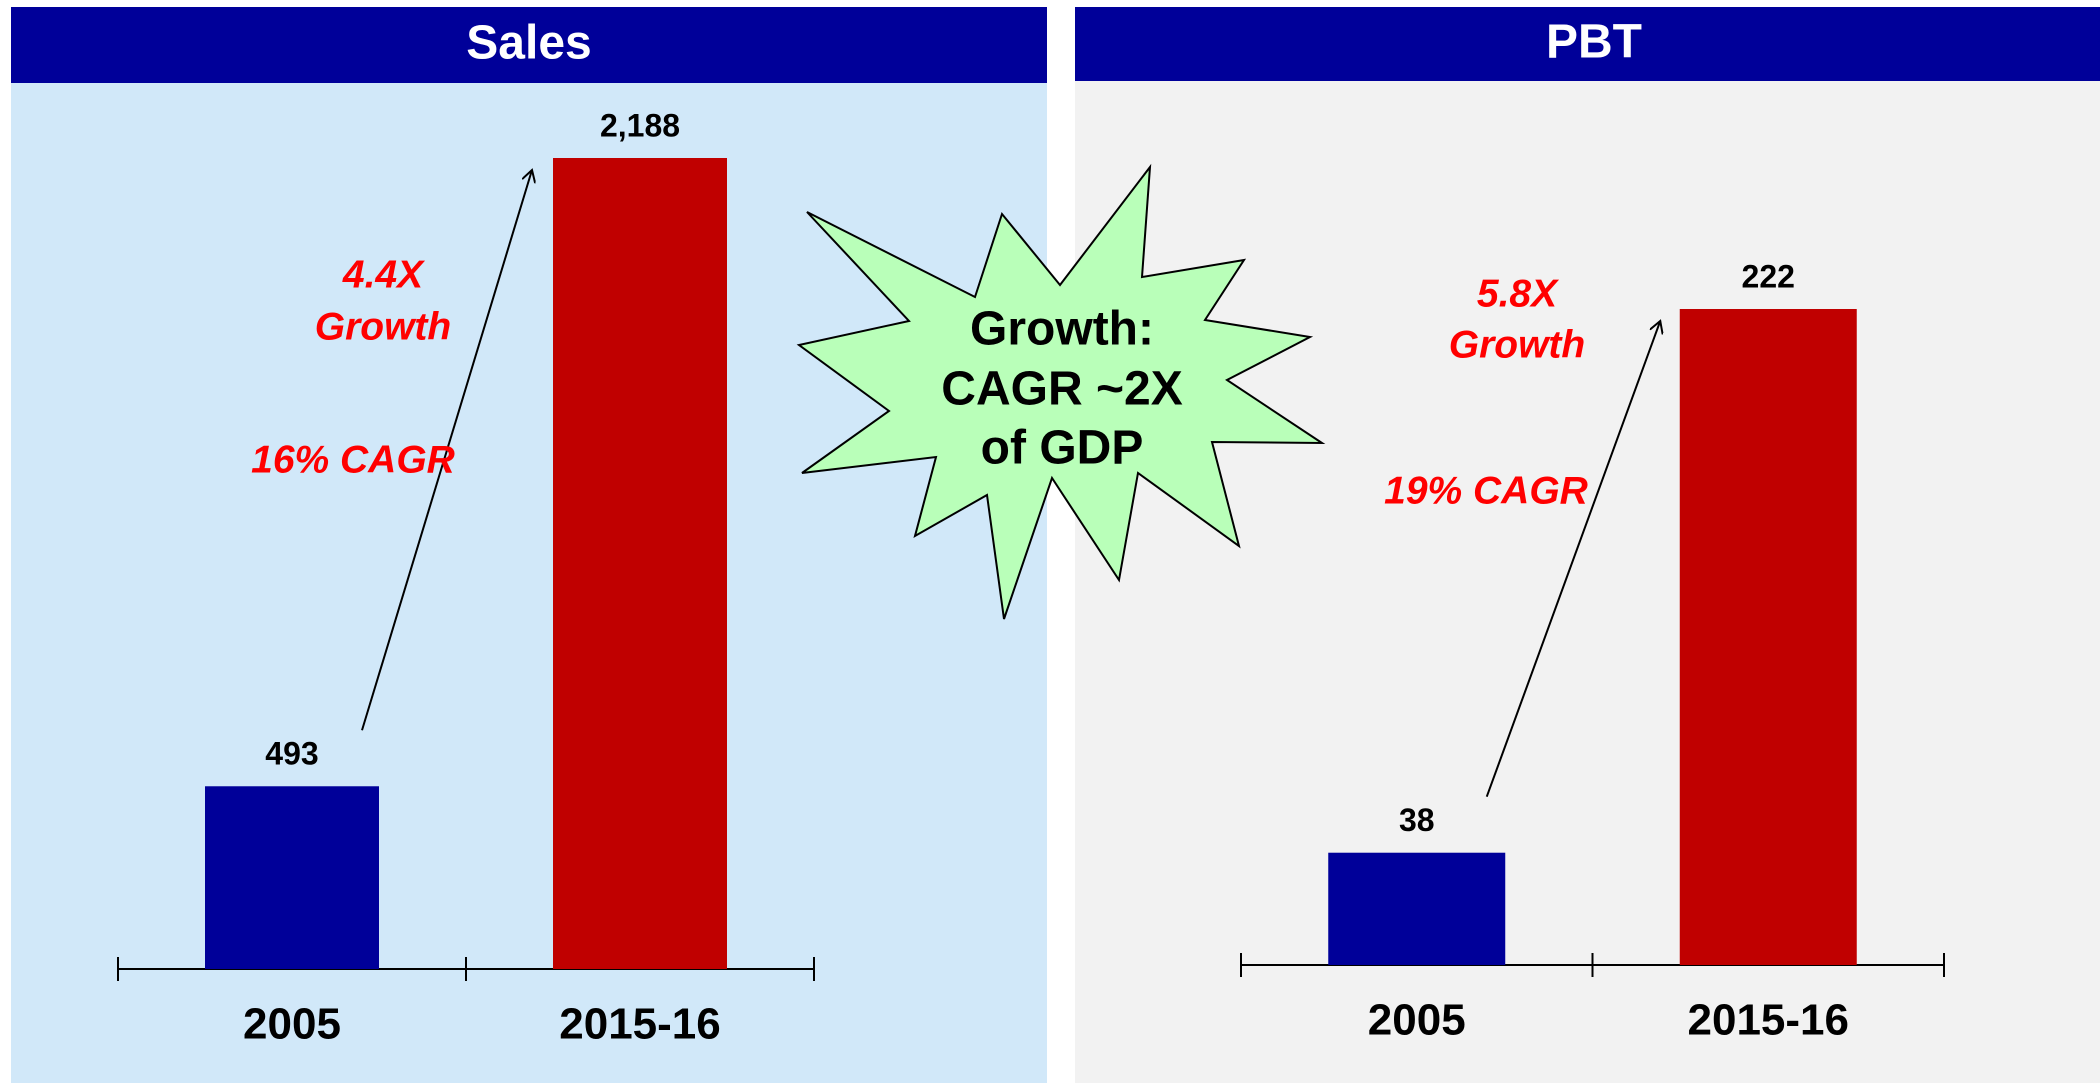 The height and width of the screenshot is (1083, 2100). I want to click on chart-title: PBT, so click(1594, 42).